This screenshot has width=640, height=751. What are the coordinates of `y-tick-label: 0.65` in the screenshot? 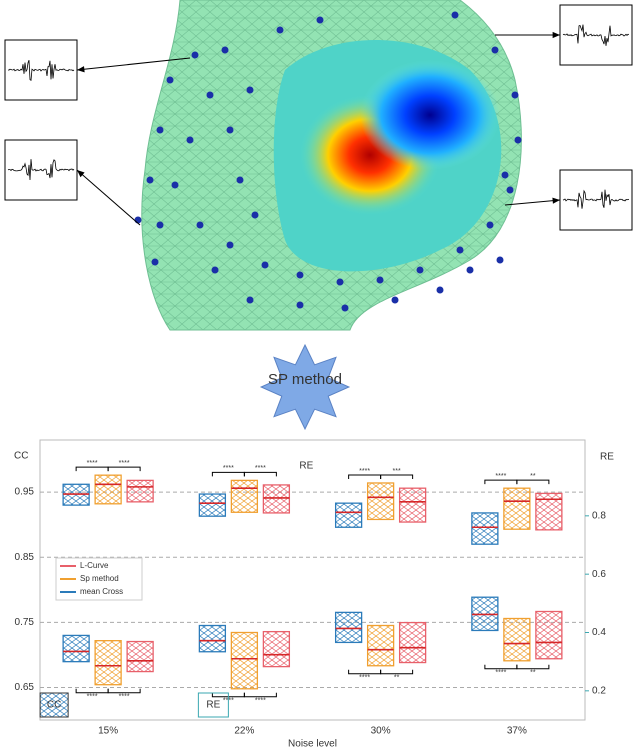 It's located at (25, 687).